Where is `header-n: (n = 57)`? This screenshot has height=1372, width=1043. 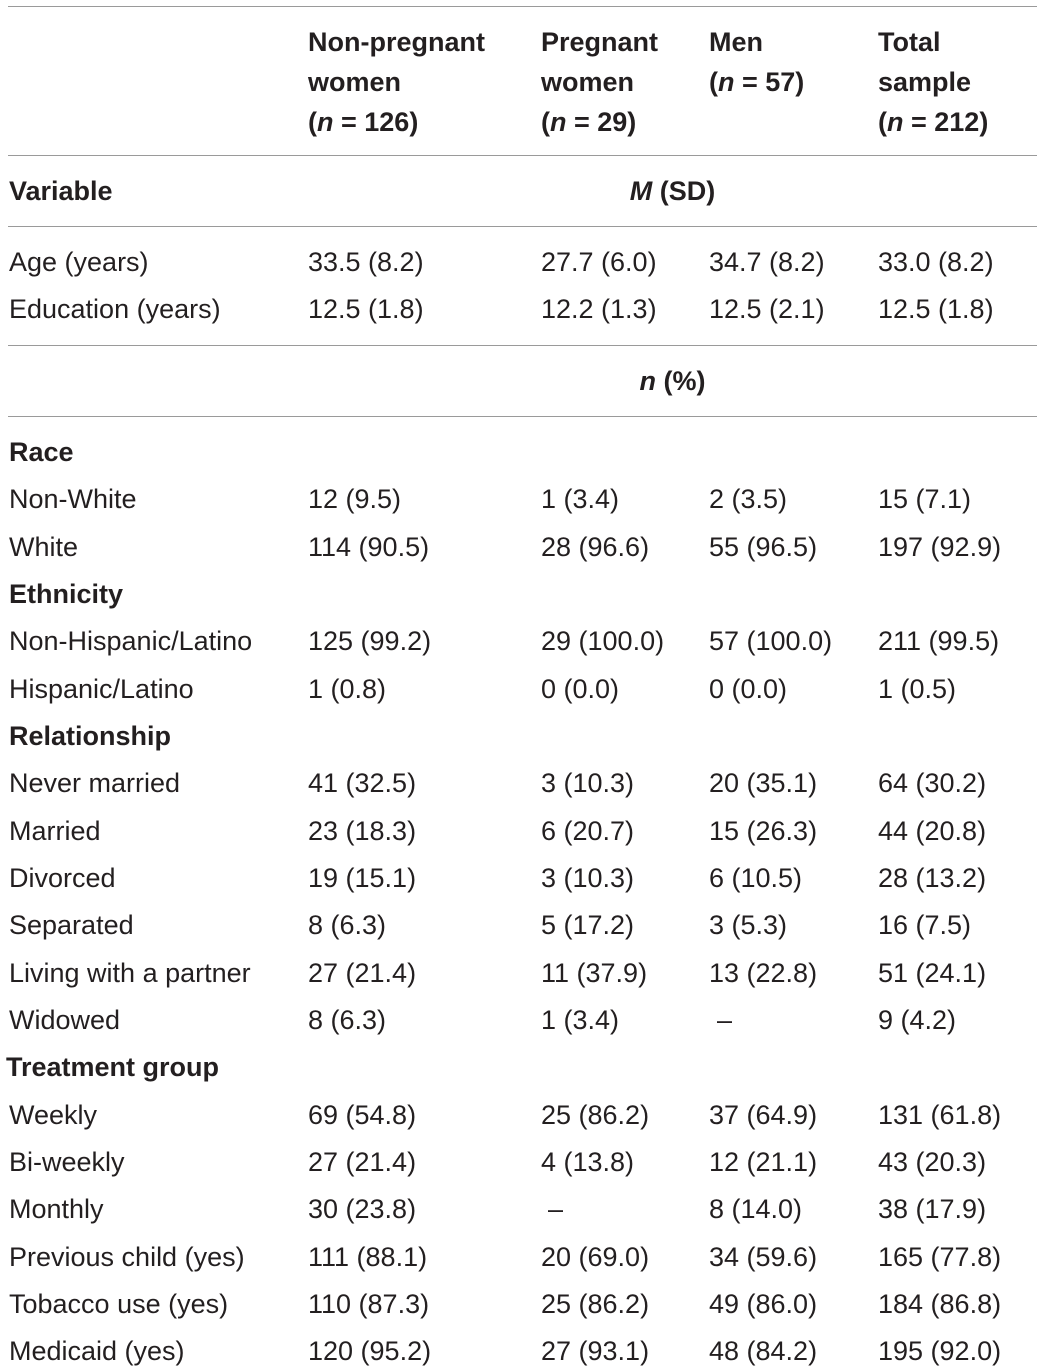 header-n: (n = 57) is located at coordinates (756, 82).